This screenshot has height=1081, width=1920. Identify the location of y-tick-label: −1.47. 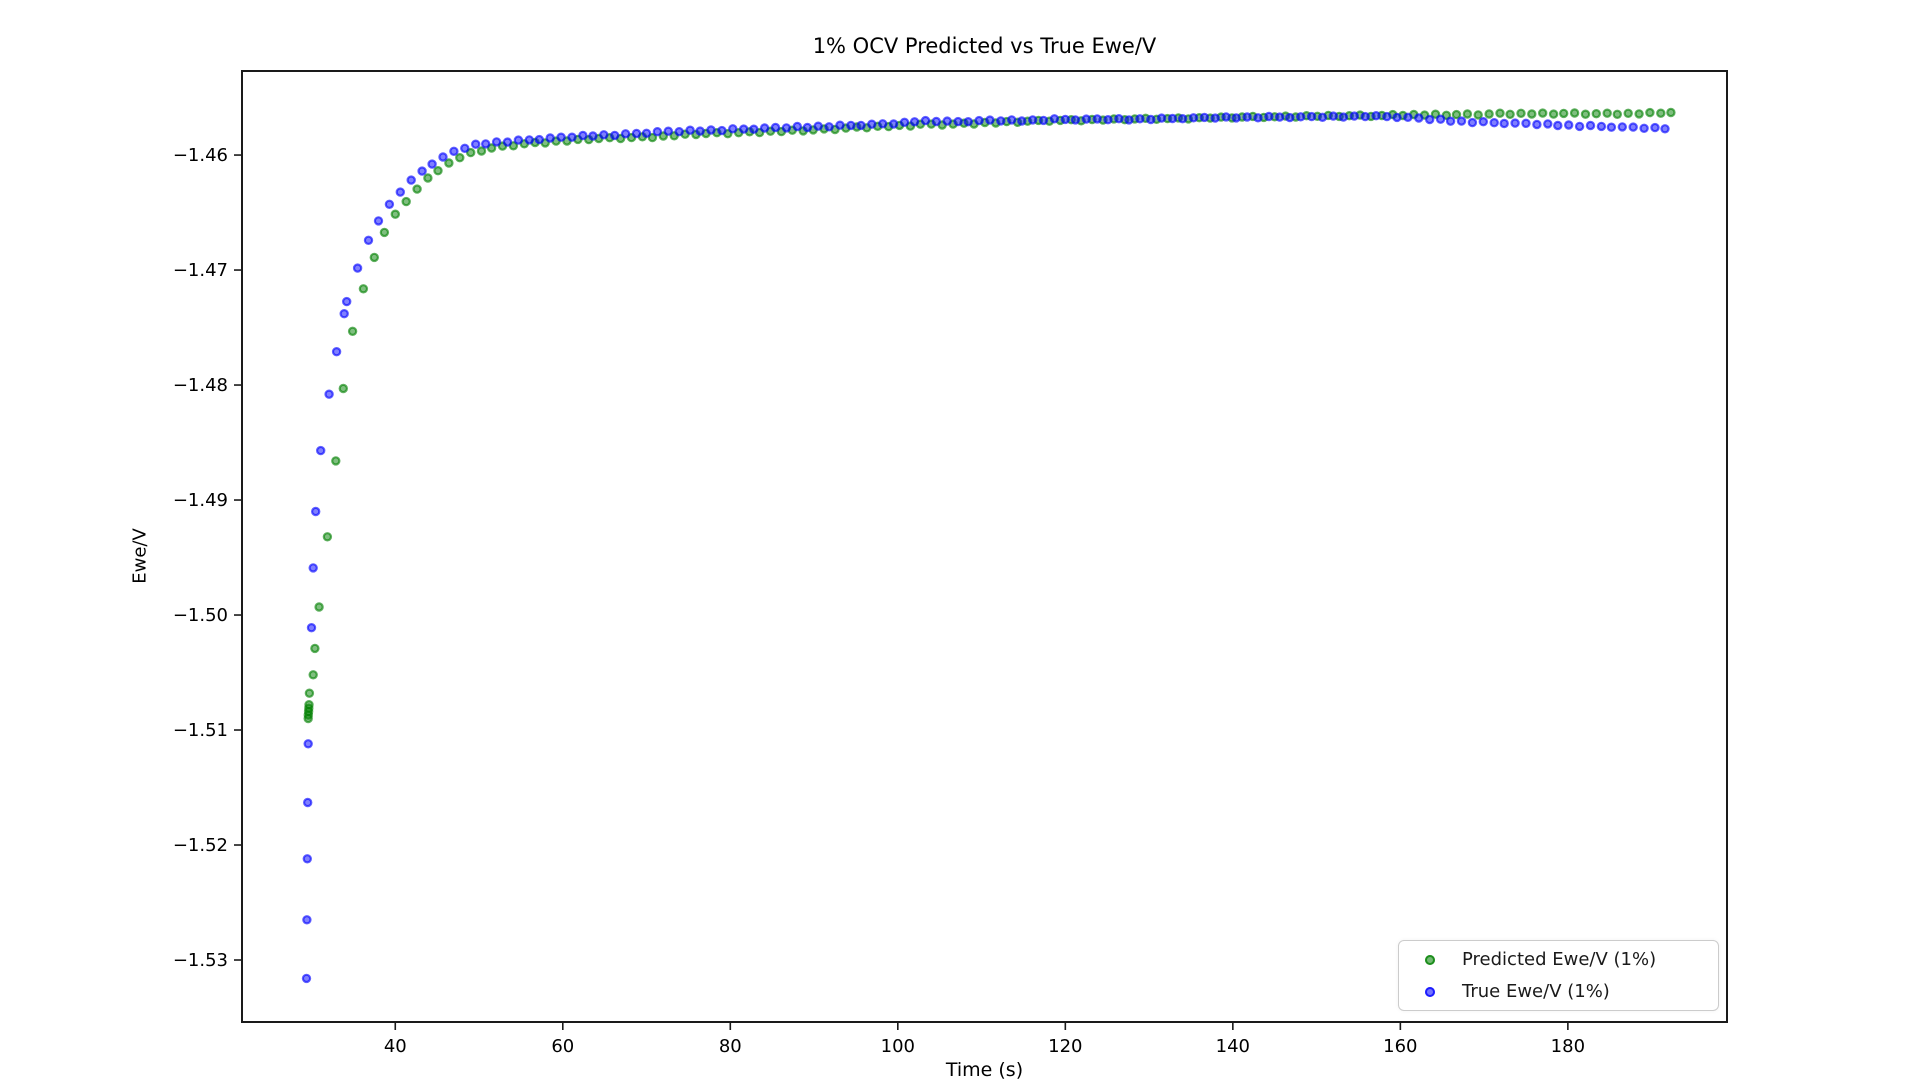
(200, 270).